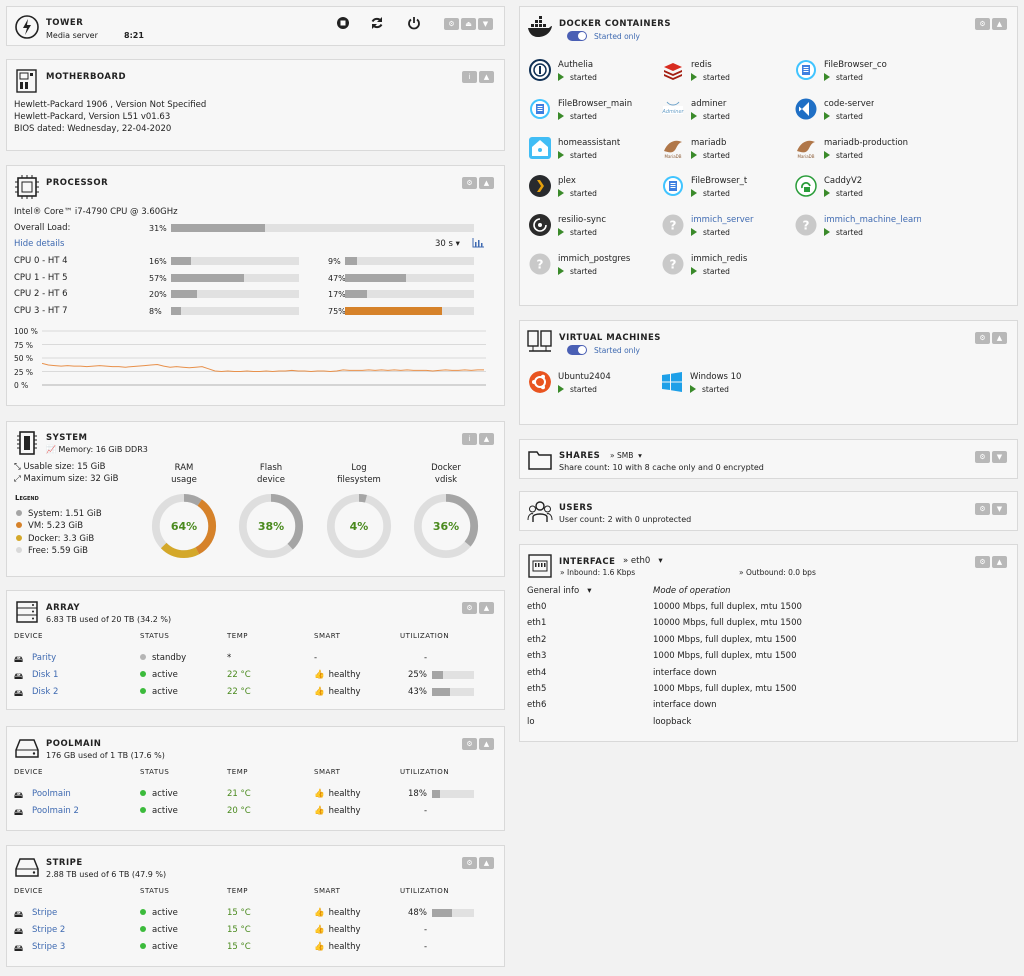 Image resolution: width=1024 pixels, height=976 pixels. I want to click on container-item: FileBrowser_t started, so click(725, 186).